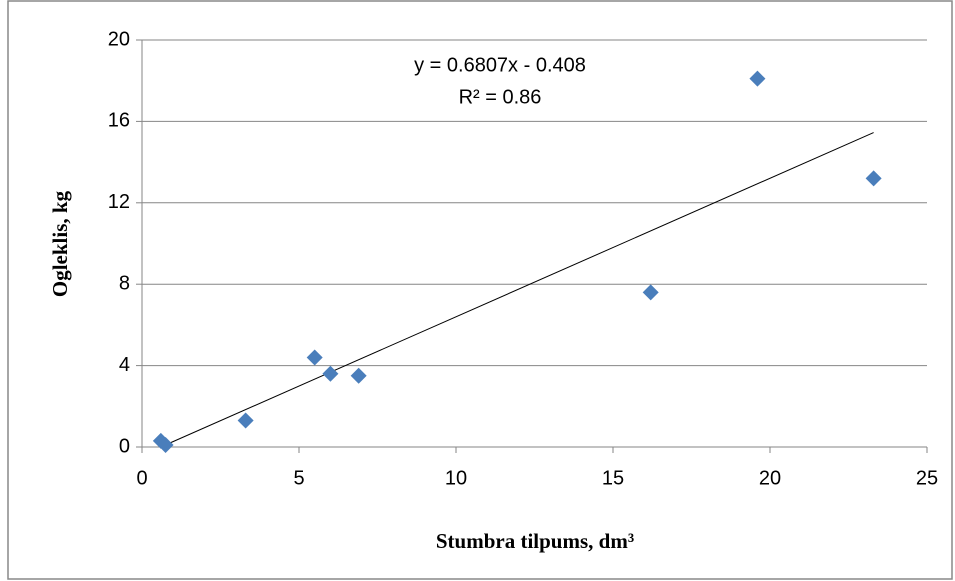 The height and width of the screenshot is (581, 955). I want to click on y-tick-label: 4, so click(124, 365).